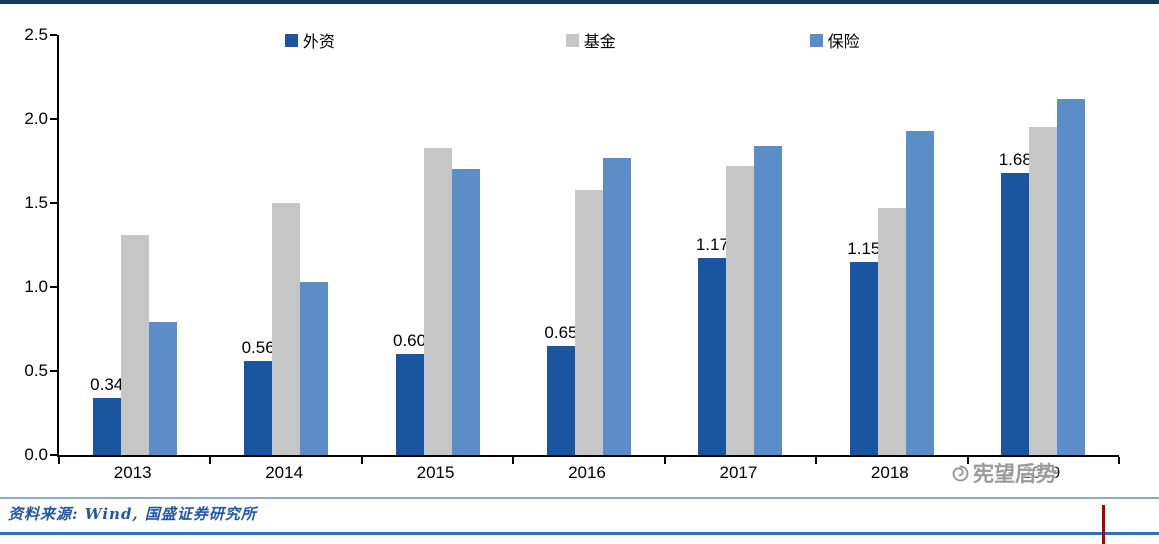  Describe the element at coordinates (291, 40) in the screenshot. I see `legend-swatch-外资` at that location.